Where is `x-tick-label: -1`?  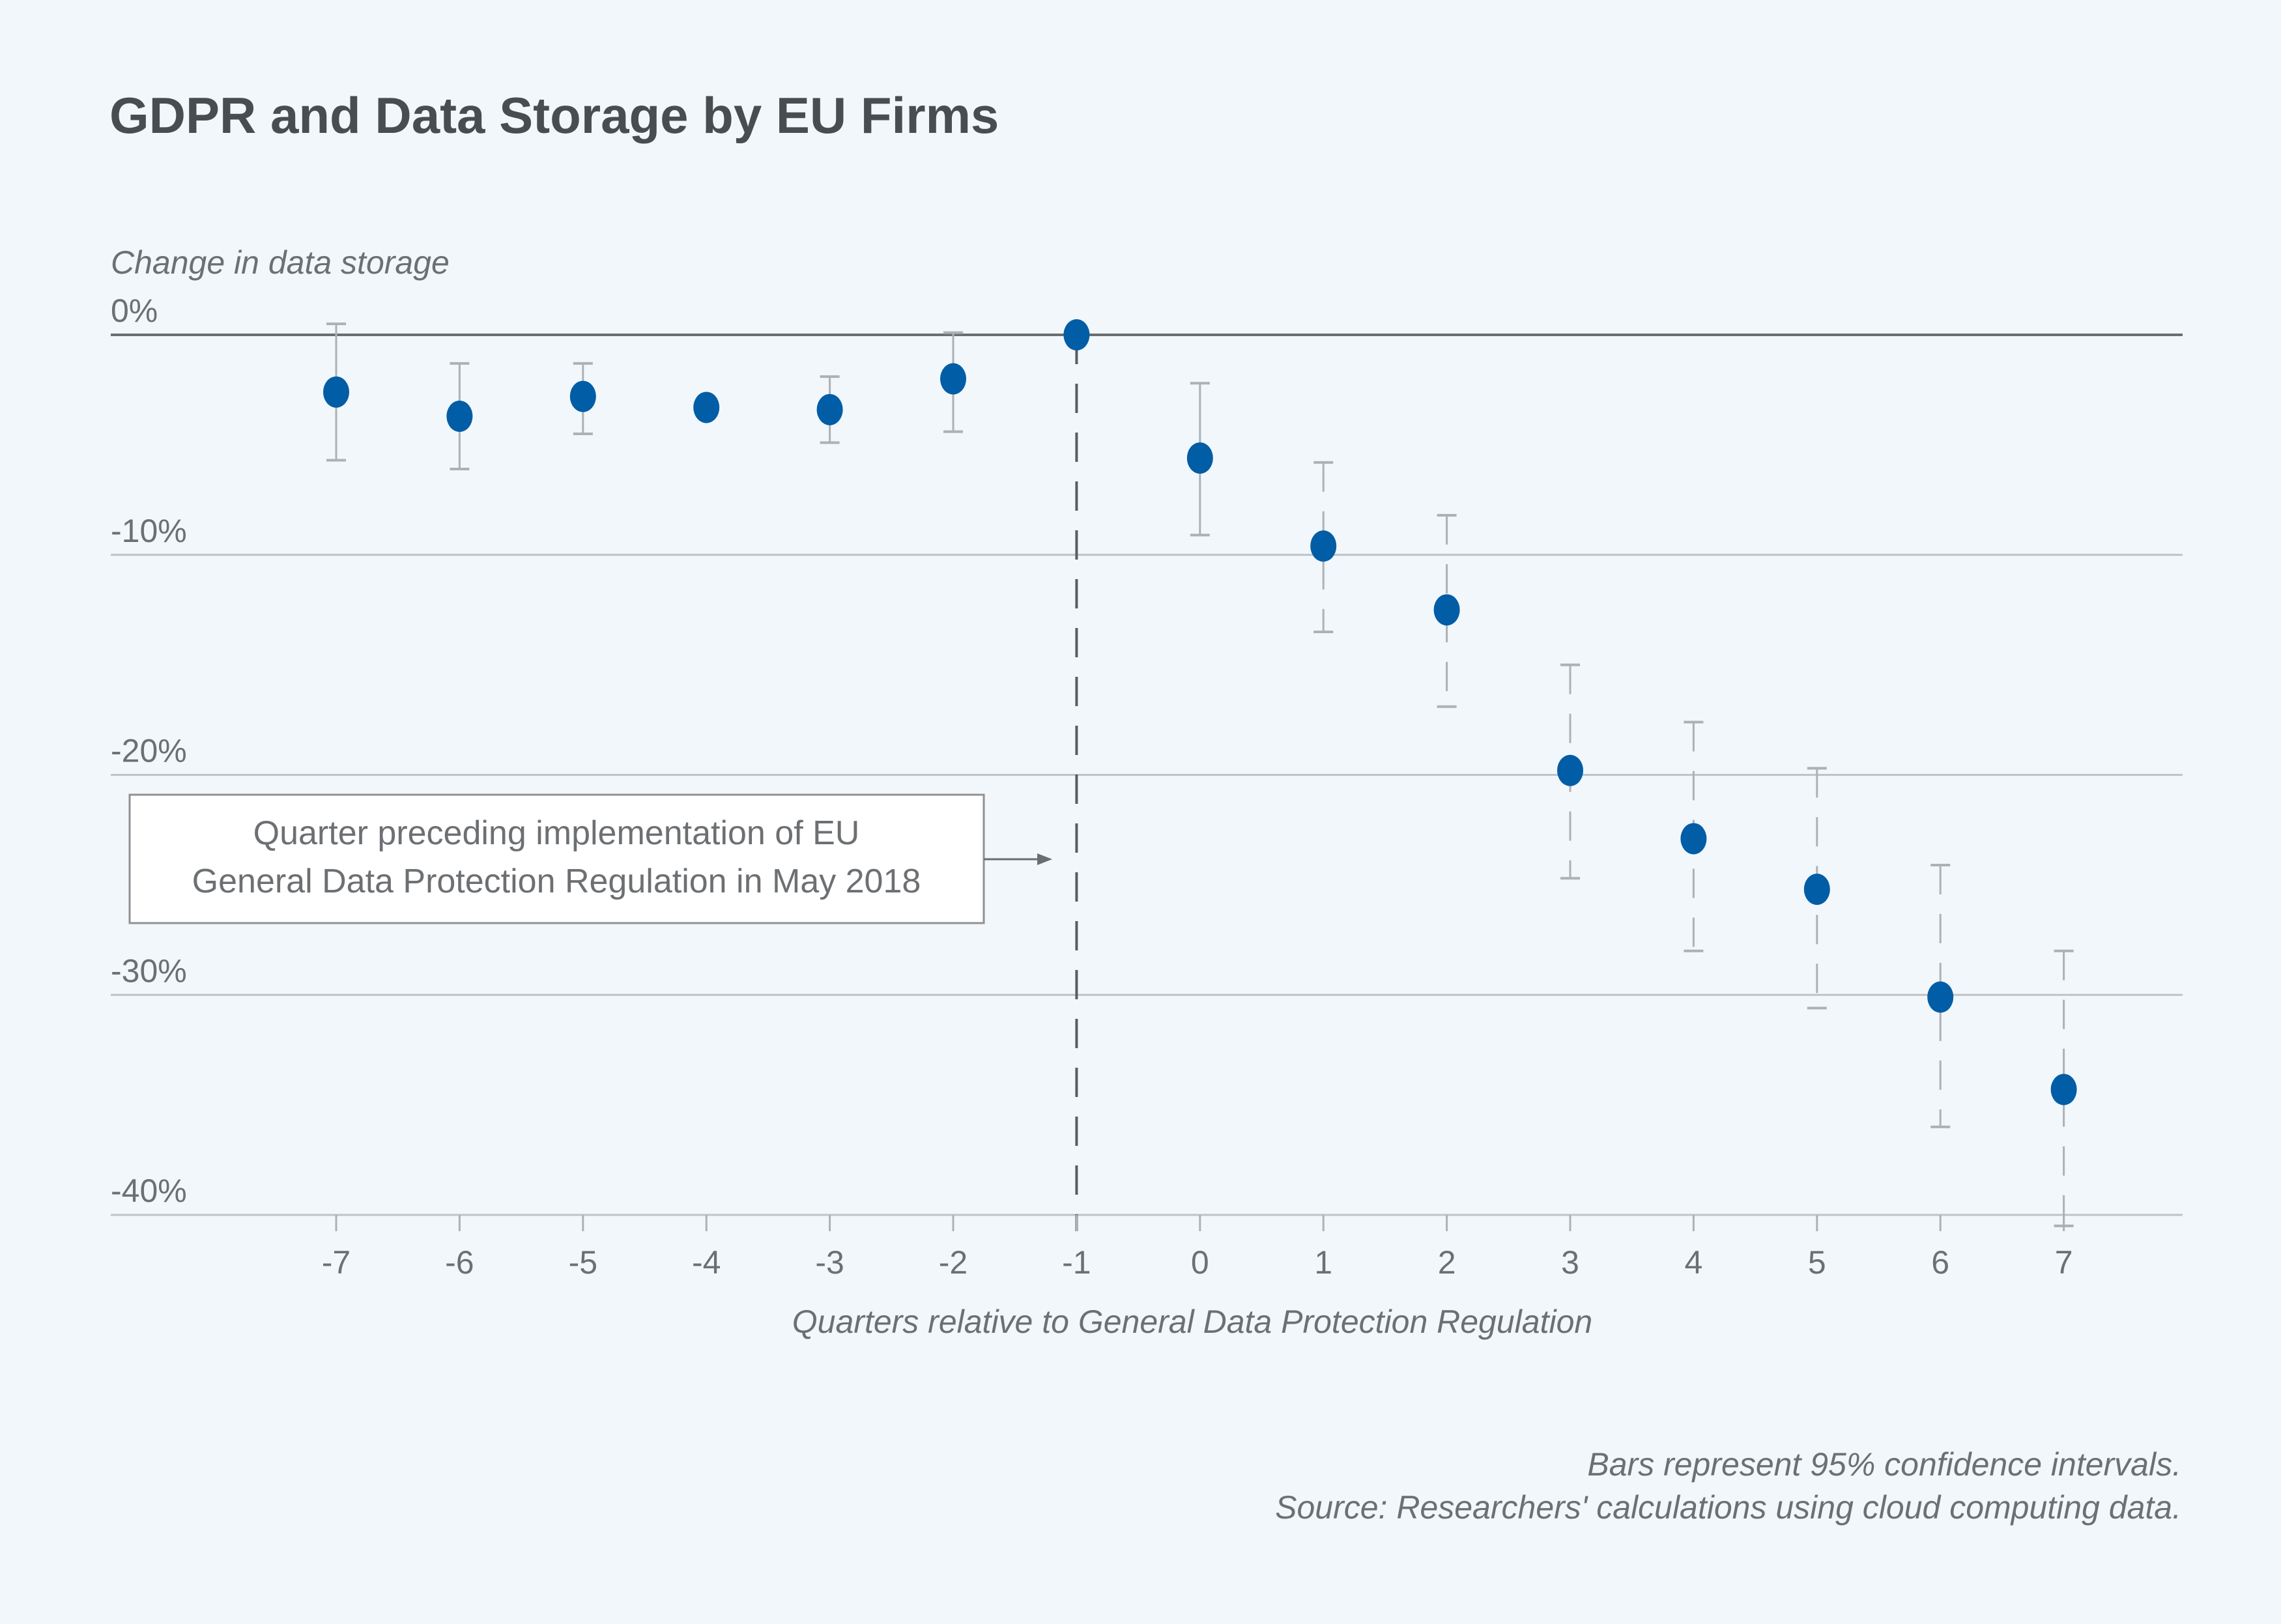
x-tick-label: -1 is located at coordinates (1076, 1262).